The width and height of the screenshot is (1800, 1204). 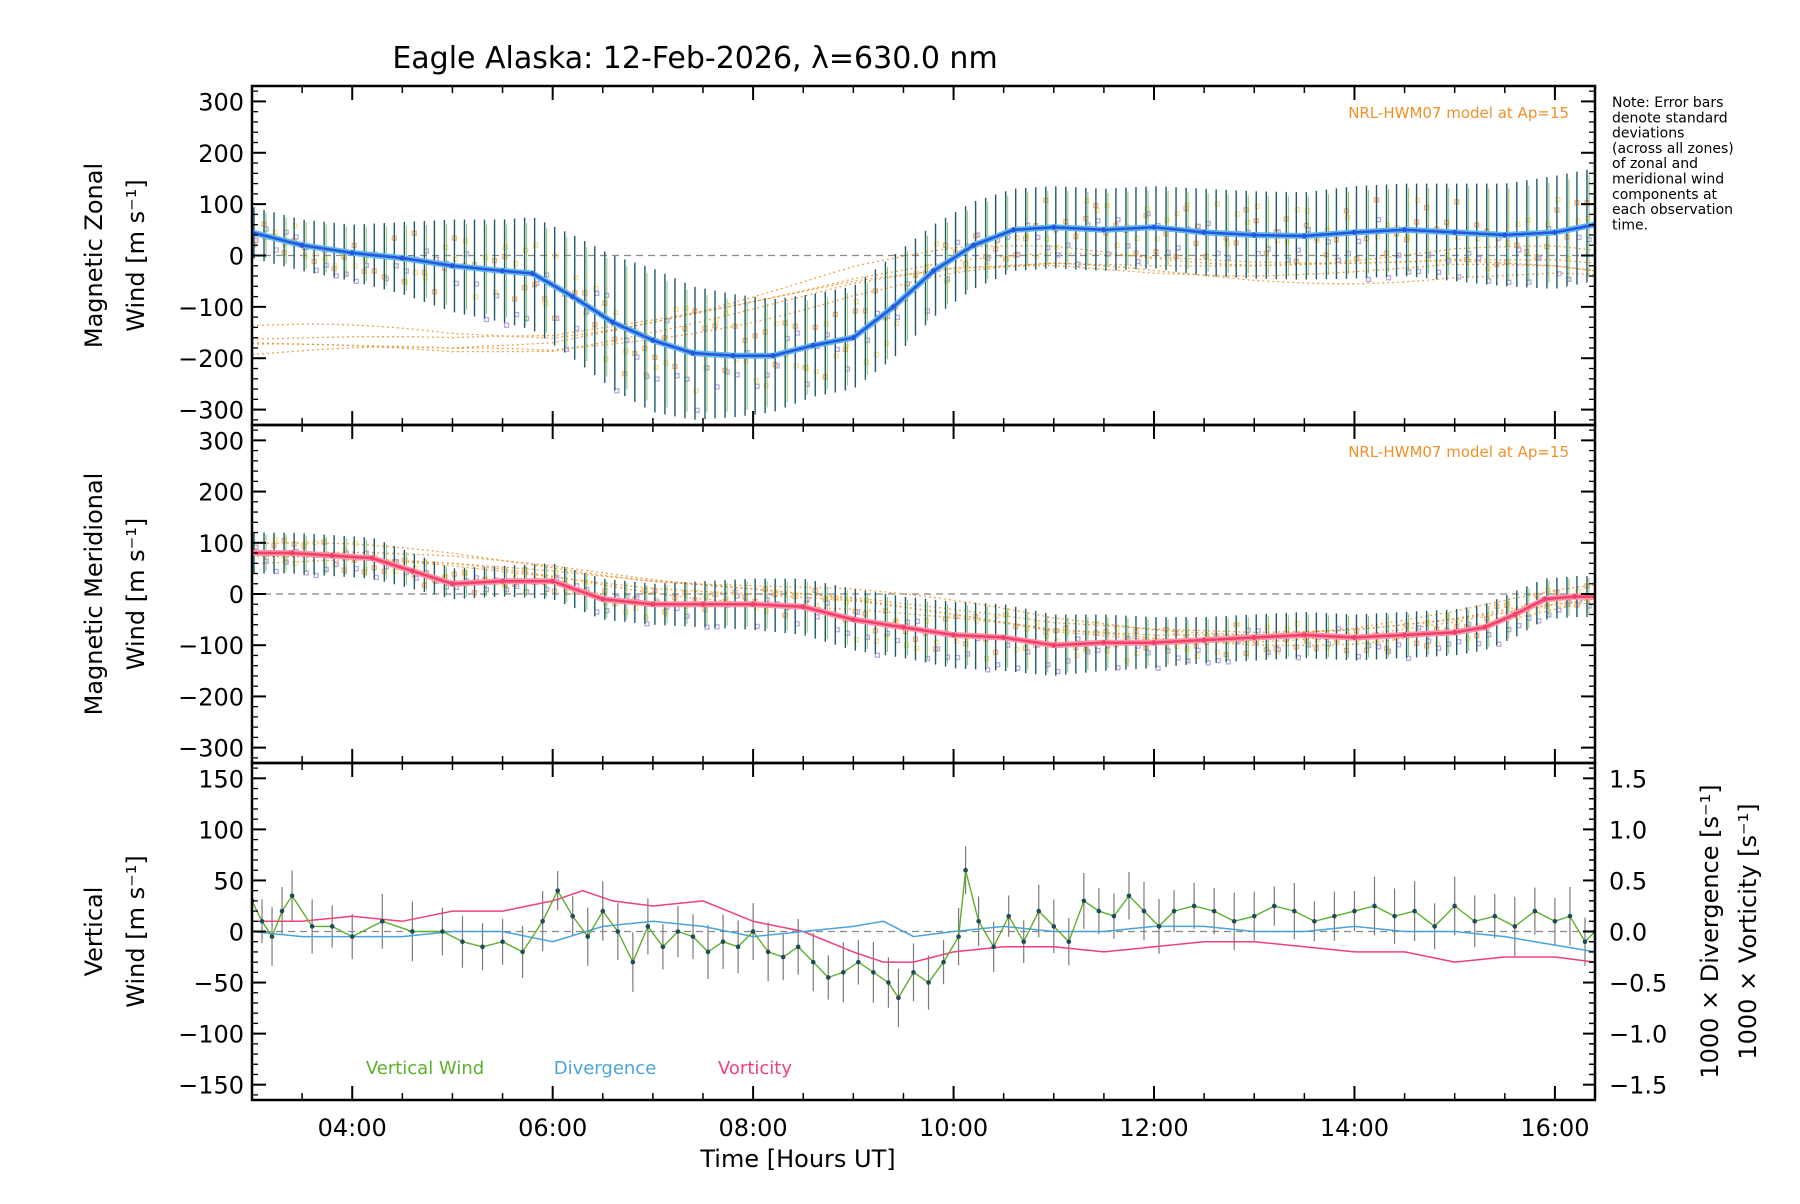 I want to click on legend-divergence: Divergence, so click(x=605, y=1068).